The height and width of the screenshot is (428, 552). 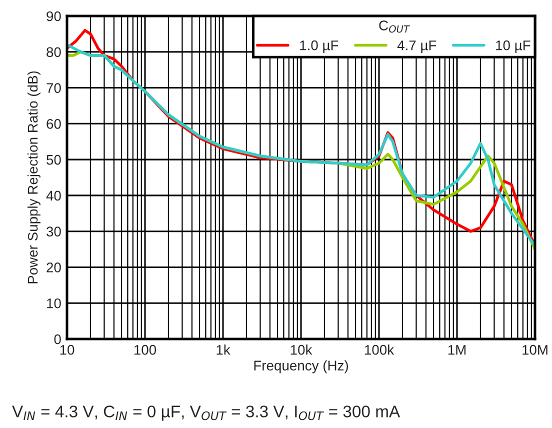 I want to click on legend-label: 10 µF, so click(x=513, y=47).